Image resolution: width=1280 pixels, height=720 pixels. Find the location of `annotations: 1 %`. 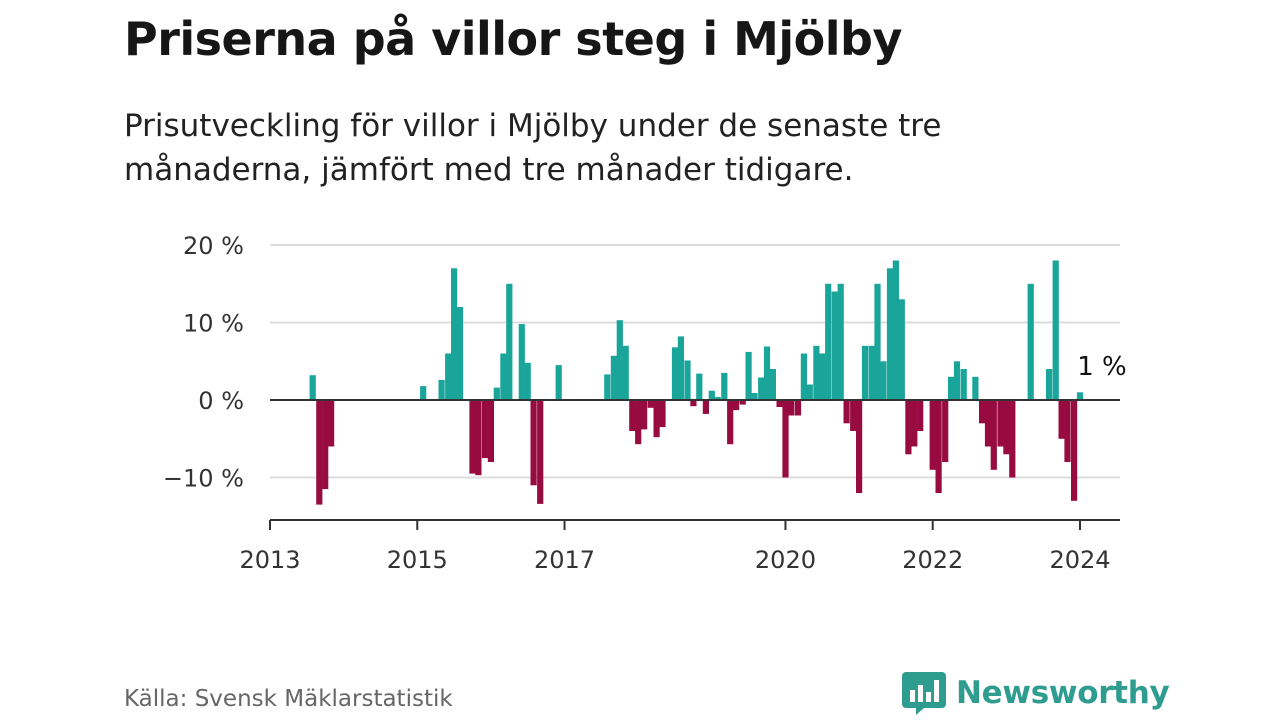

annotations: 1 % is located at coordinates (1102, 367).